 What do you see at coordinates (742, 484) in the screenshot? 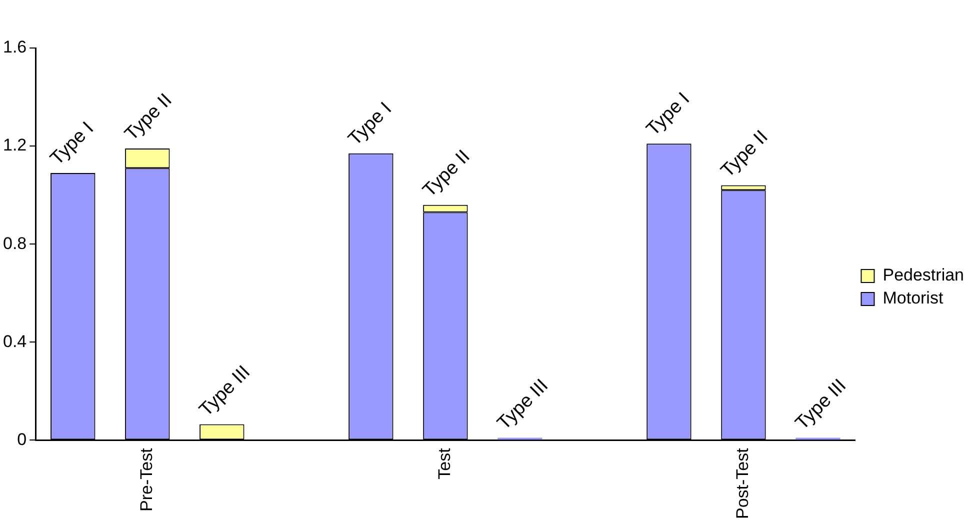
I see `x-tick-label: Post-Test` at bounding box center [742, 484].